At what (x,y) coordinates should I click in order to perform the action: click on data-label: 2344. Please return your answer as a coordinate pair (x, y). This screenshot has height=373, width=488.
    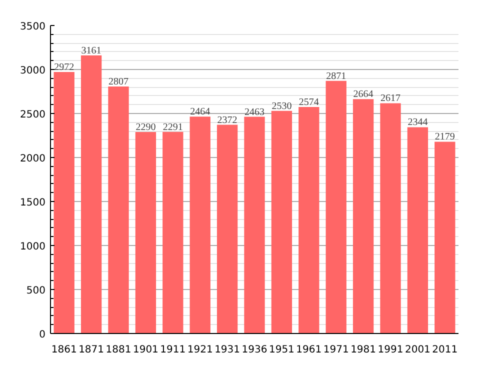
    Looking at the image, I should click on (418, 122).